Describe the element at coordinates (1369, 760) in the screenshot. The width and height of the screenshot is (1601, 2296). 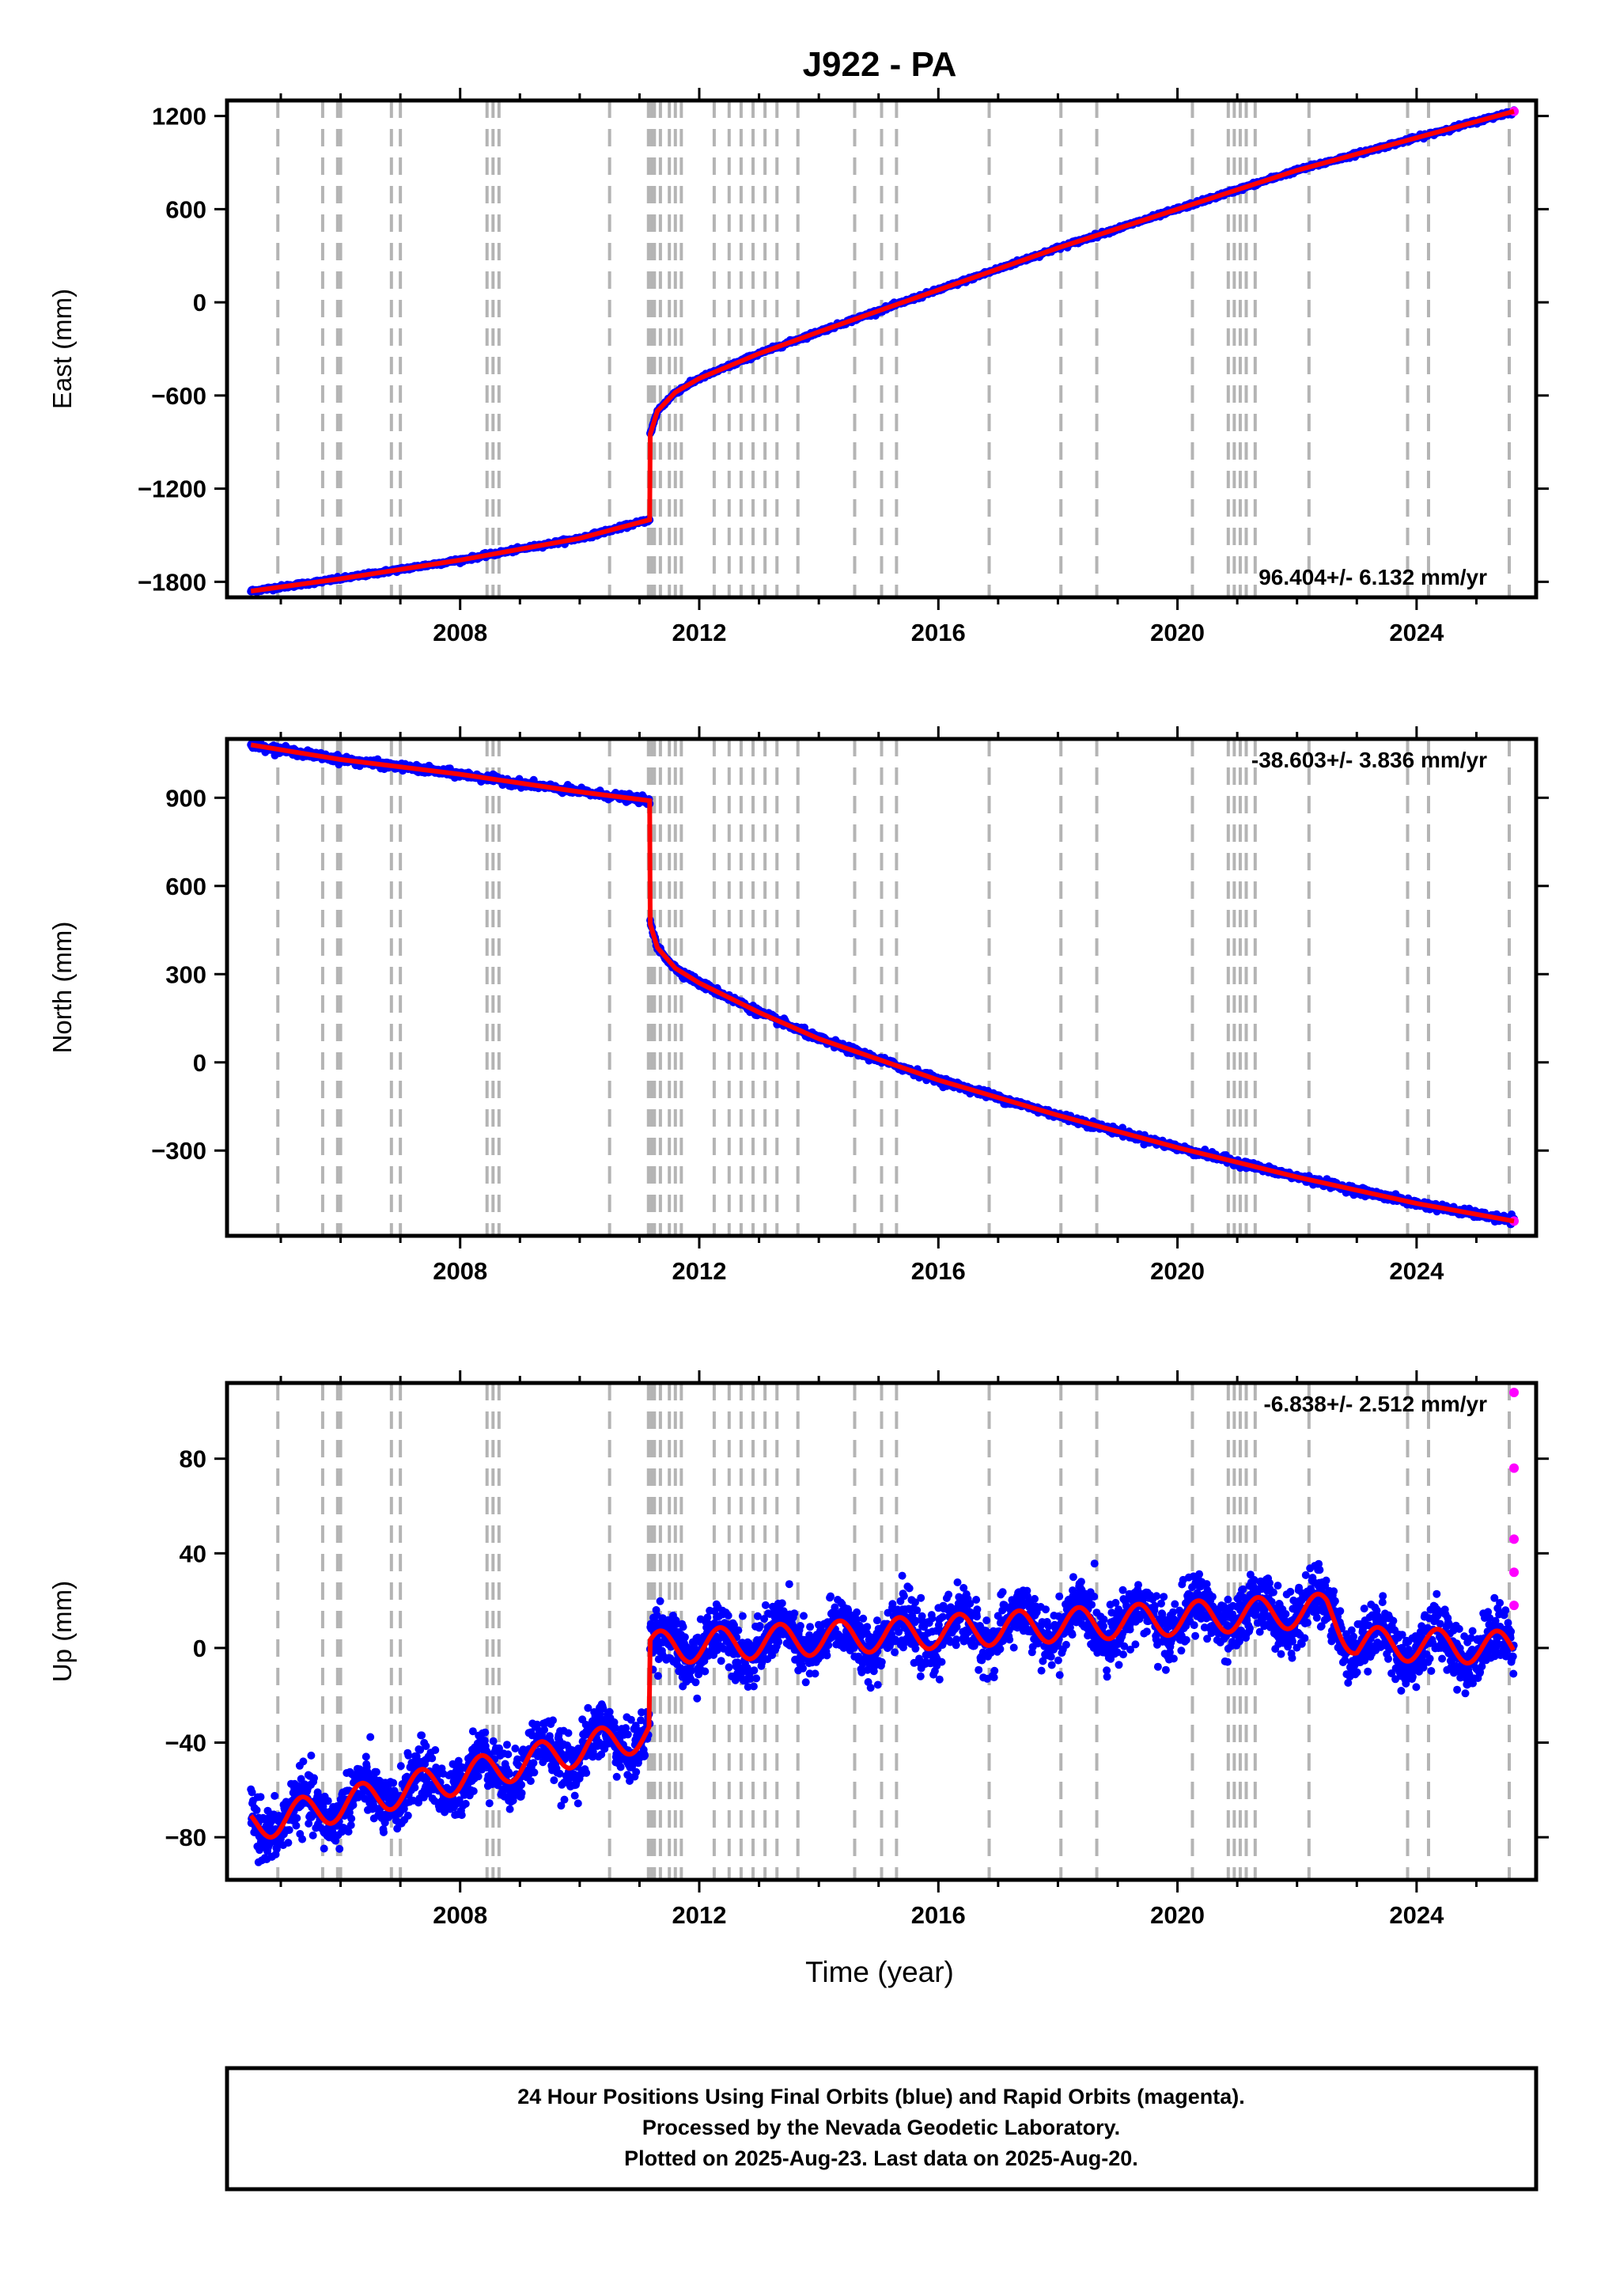
I see `rate-label: -38.603+/- 3.836 mm/yr` at that location.